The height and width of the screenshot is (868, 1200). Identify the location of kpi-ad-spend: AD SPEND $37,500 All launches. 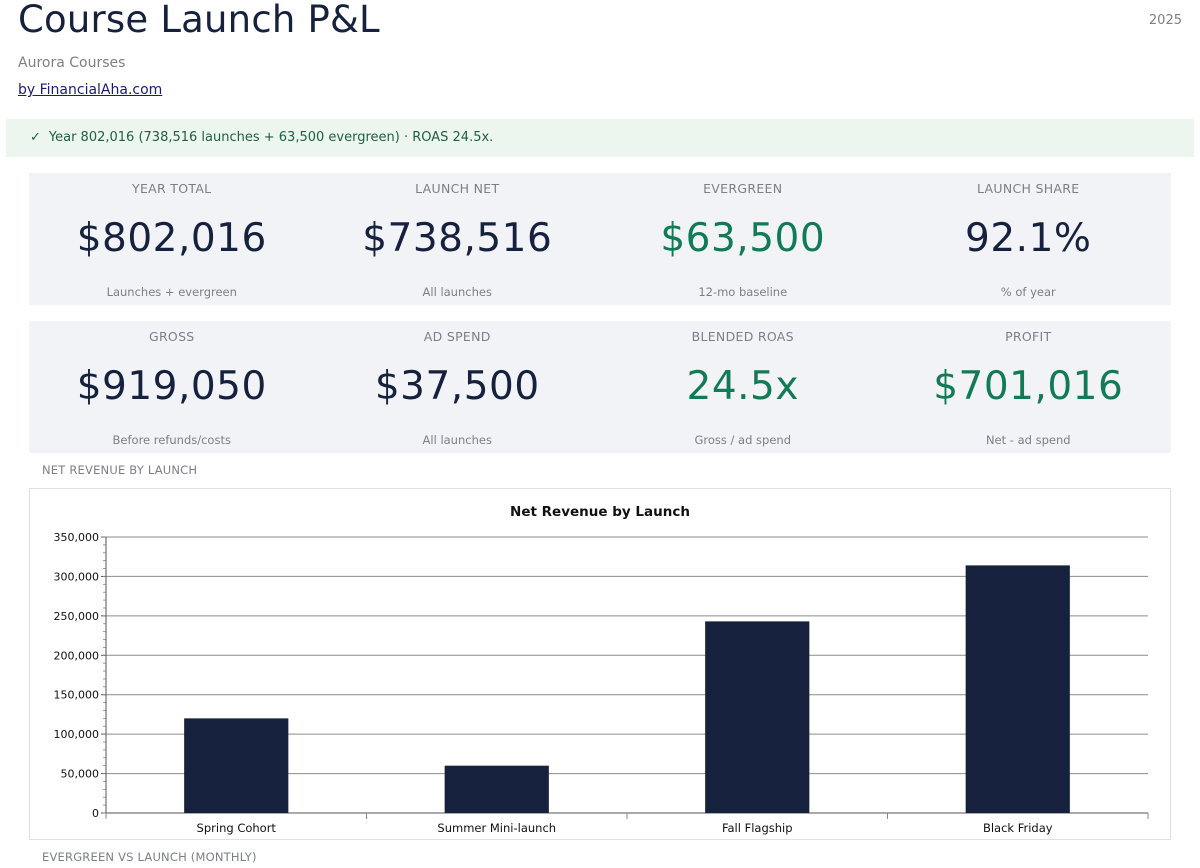
(458, 387).